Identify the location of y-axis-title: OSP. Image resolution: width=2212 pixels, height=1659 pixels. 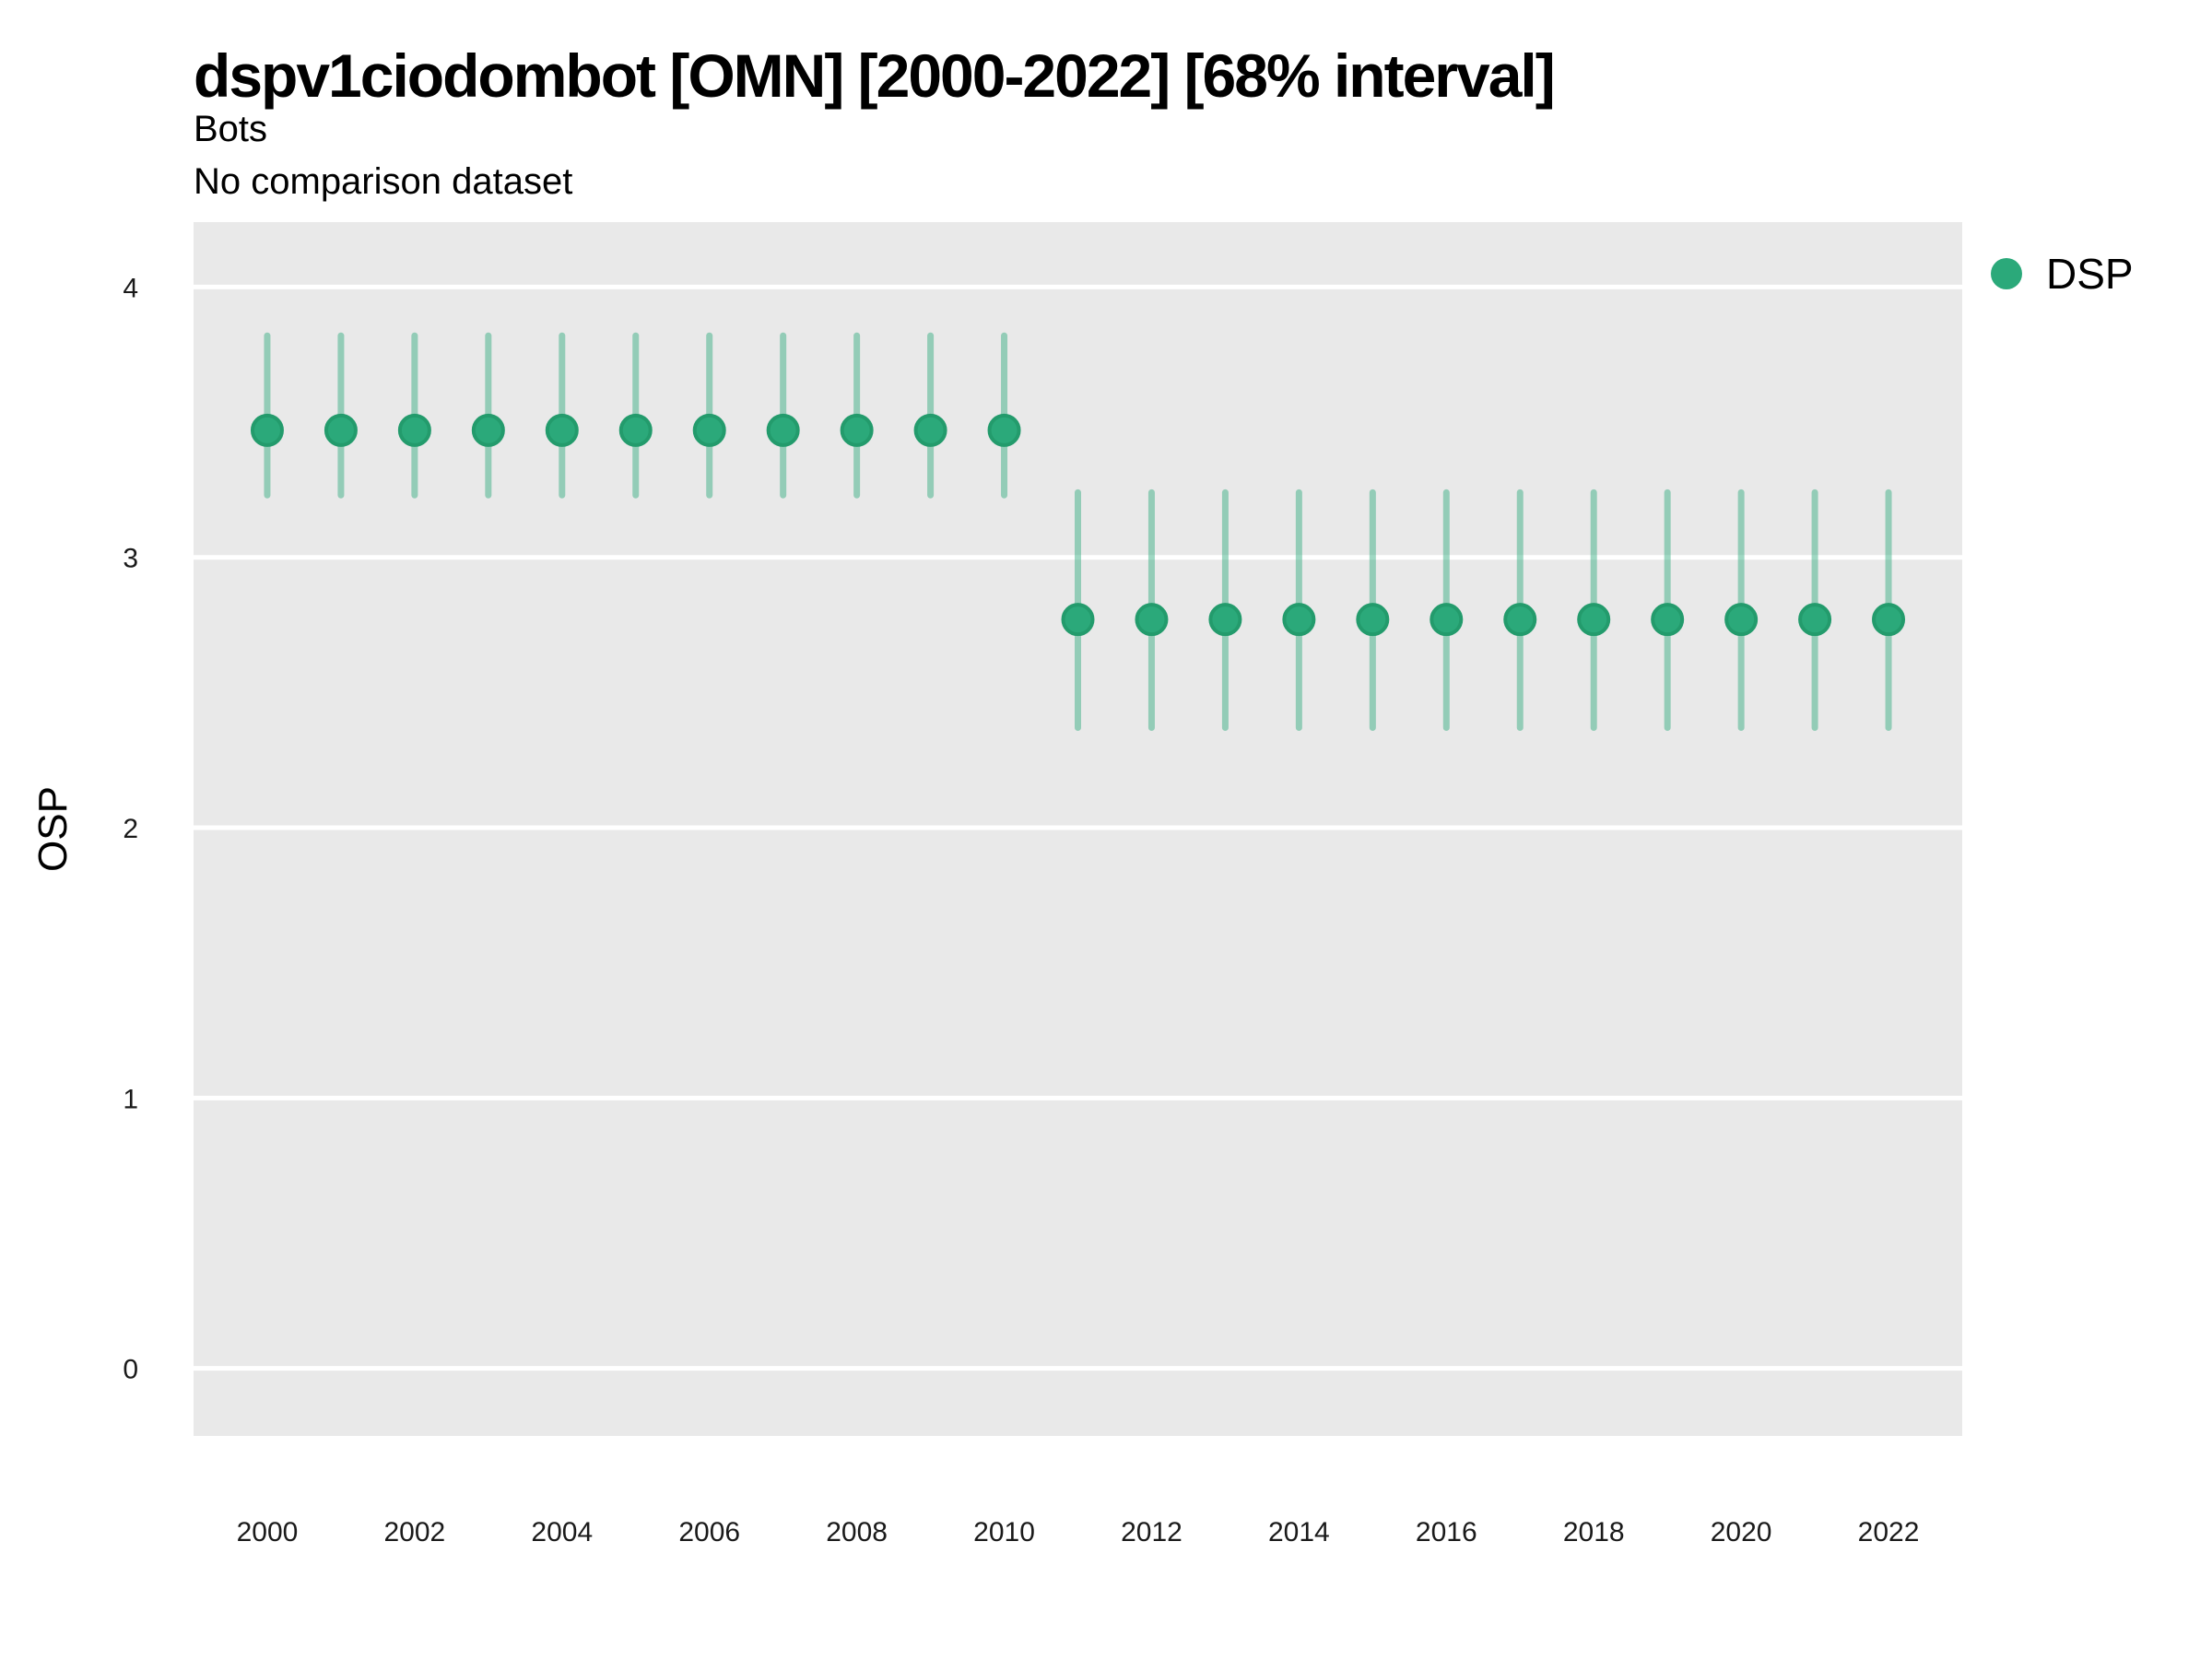
(53, 829).